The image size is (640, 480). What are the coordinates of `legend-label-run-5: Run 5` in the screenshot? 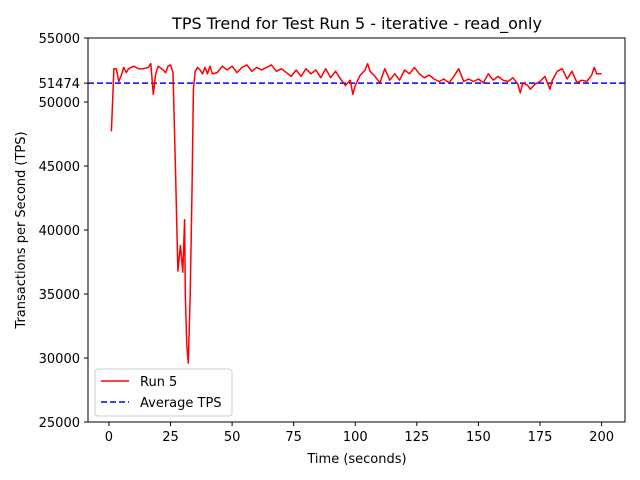 It's located at (158, 382).